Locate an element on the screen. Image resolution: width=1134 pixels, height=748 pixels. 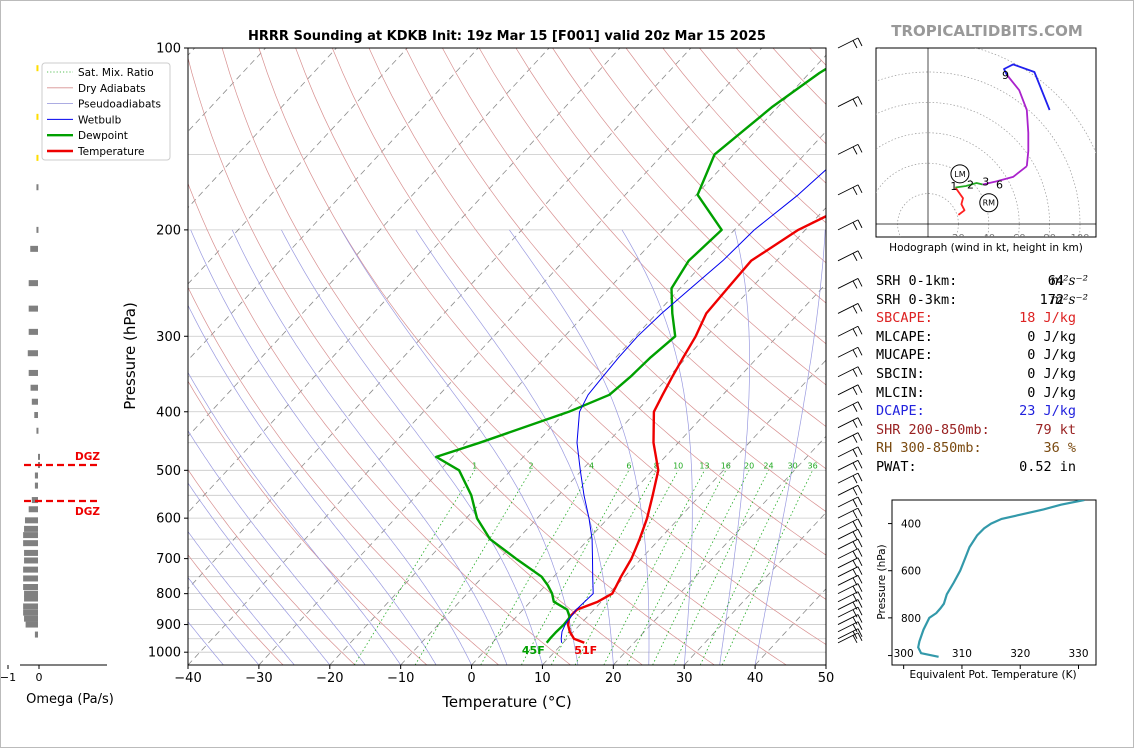
y-tick-label: 300 is located at coordinates (168, 337).